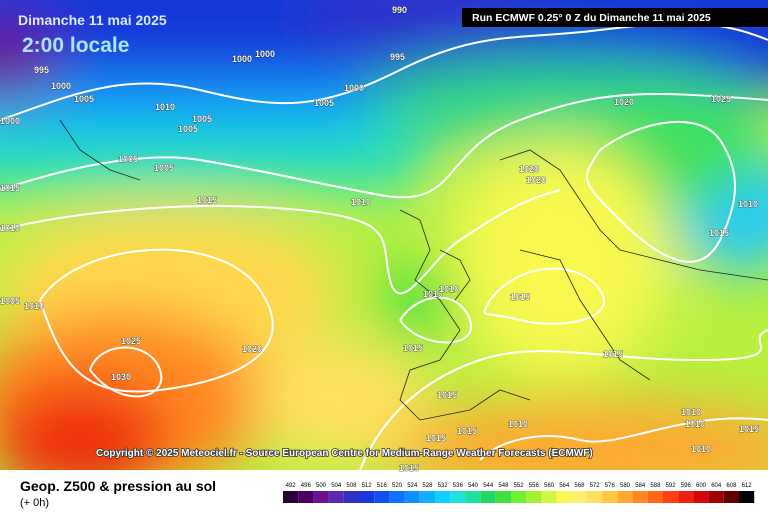 This screenshot has width=768, height=512. Describe the element at coordinates (488, 486) in the screenshot. I see `scale-label: 544` at that location.